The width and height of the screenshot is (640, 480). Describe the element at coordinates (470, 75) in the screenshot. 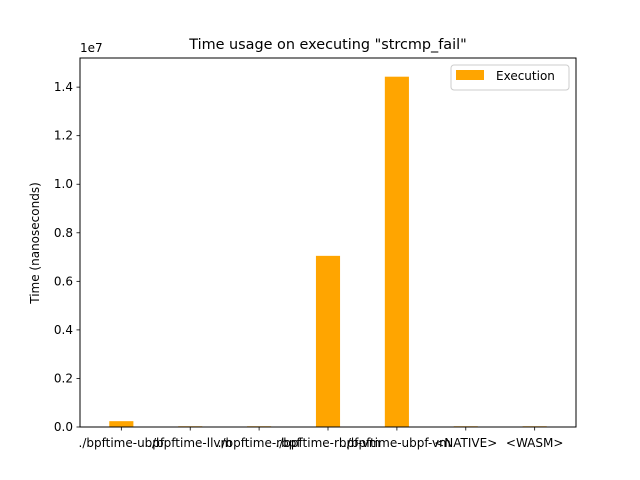

I see `legend-swatch` at that location.